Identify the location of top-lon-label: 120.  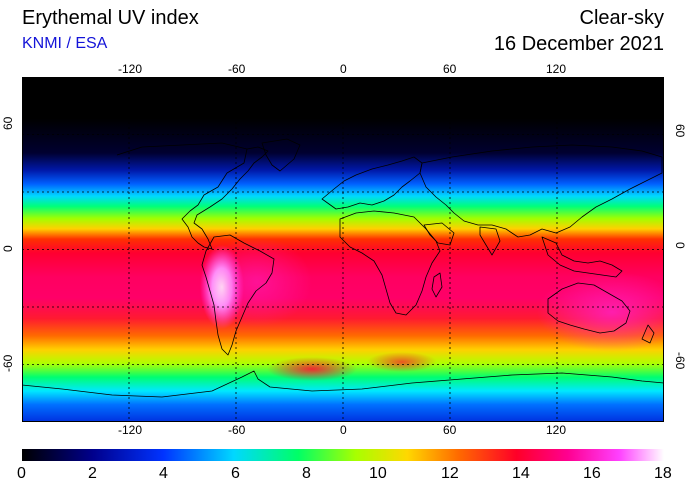
(556, 69).